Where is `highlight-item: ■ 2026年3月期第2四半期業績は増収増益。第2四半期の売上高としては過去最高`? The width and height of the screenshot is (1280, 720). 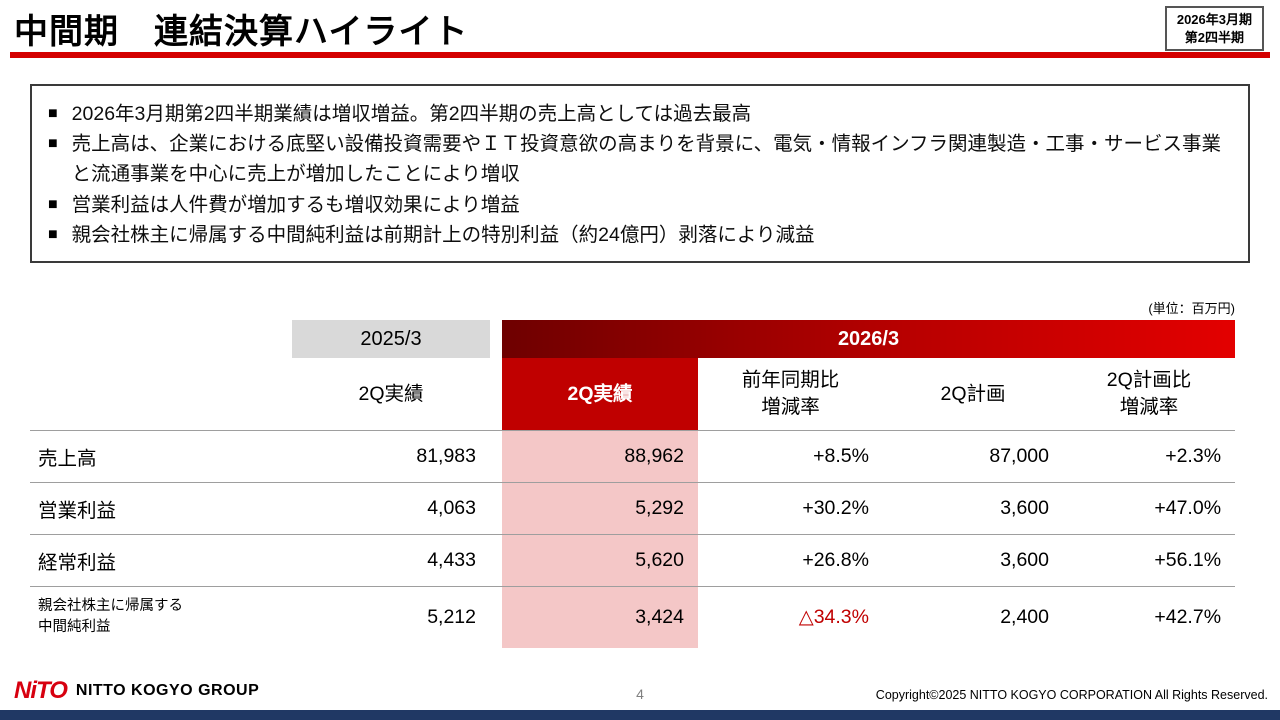 highlight-item: ■ 2026年3月期第2四半期業績は増収増益。第2四半期の売上高としては過去最高 is located at coordinates (640, 114).